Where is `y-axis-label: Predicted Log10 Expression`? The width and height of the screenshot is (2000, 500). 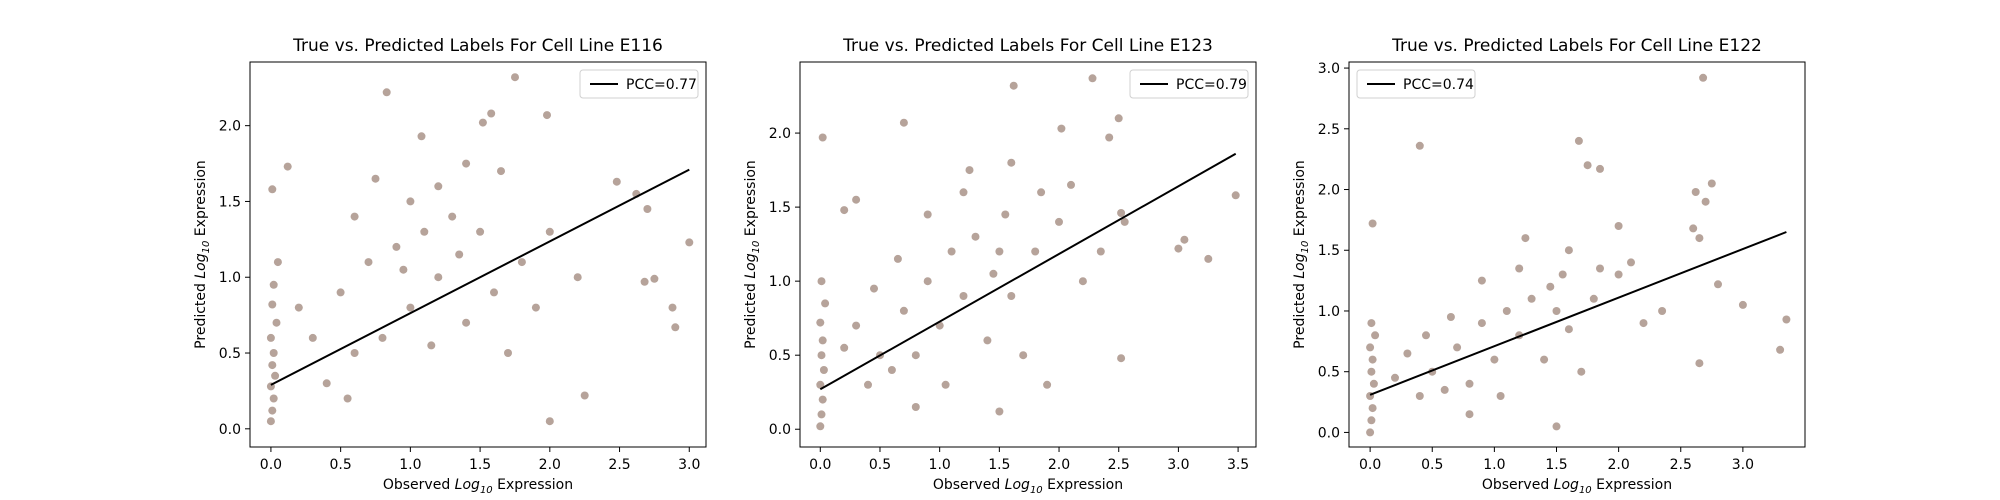 y-axis-label: Predicted Log10 Expression is located at coordinates (202, 254).